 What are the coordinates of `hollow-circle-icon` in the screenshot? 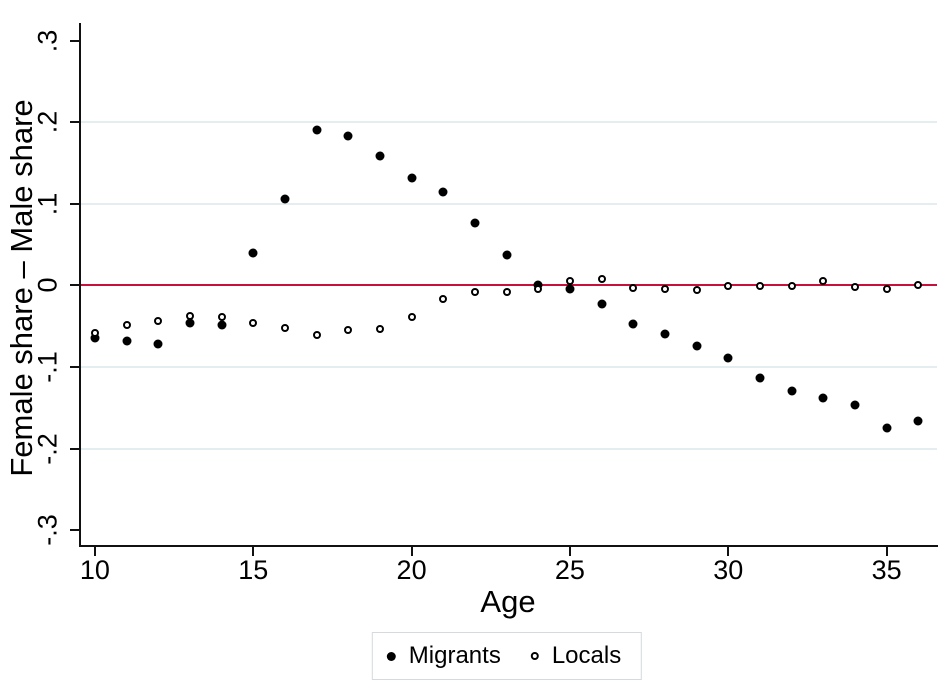 It's located at (534, 656).